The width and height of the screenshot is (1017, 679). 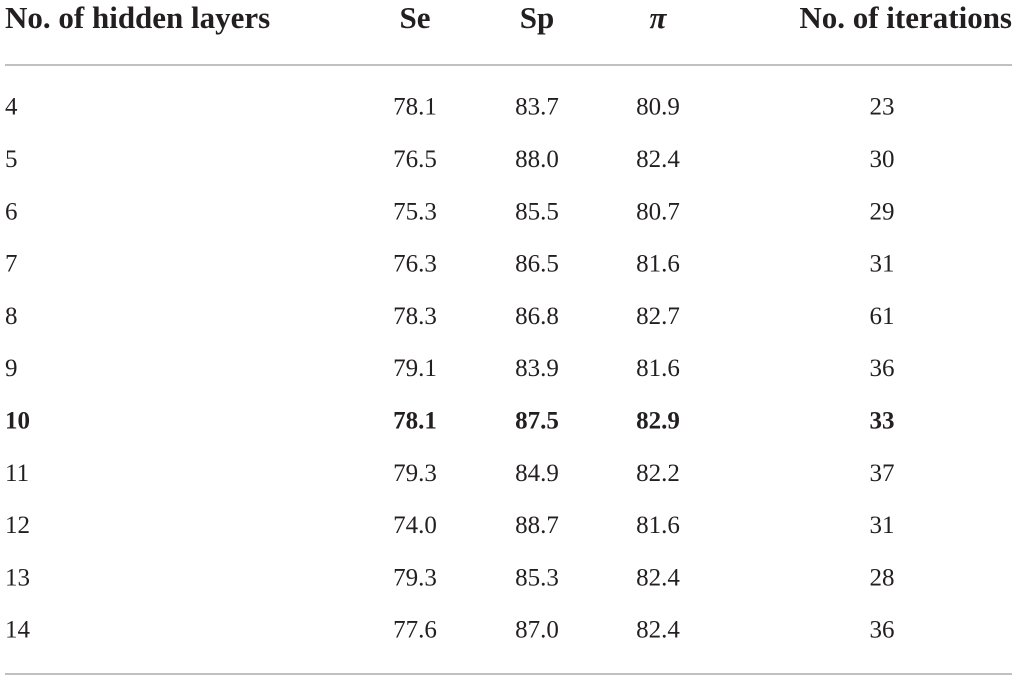 I want to click on table-cell: 76.3, so click(x=415, y=264).